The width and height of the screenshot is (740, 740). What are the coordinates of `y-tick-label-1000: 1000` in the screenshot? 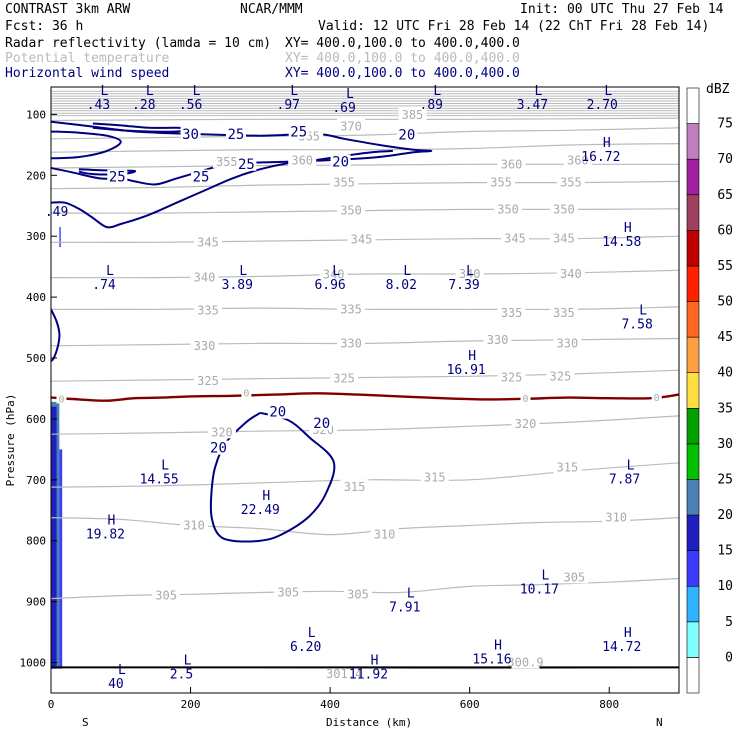 It's located at (33, 663).